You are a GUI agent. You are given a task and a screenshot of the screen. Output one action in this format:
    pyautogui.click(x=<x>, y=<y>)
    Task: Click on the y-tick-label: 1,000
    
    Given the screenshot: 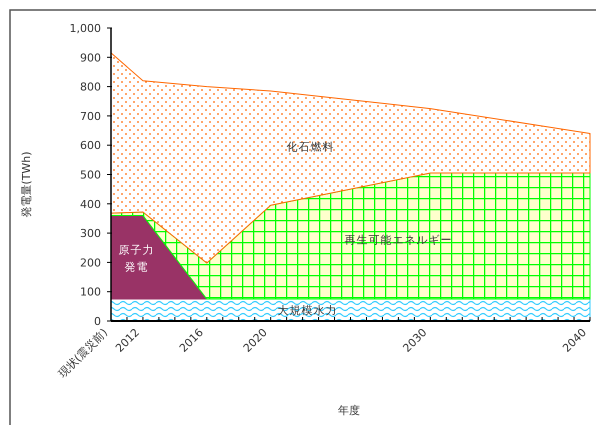 What is the action you would take?
    pyautogui.click(x=85, y=28)
    